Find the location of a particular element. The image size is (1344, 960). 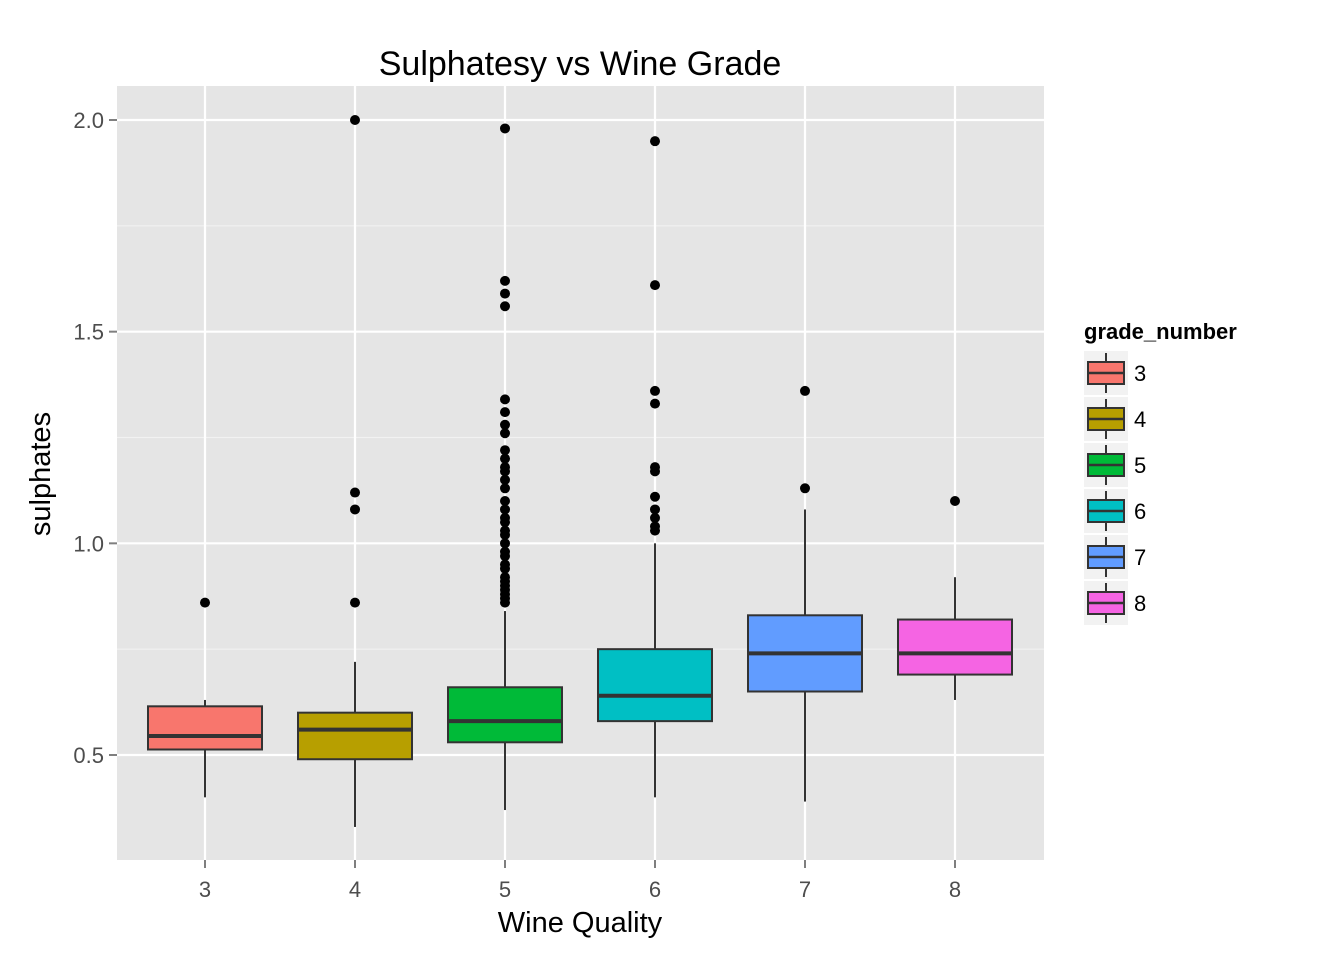

legend-key-5: 5 is located at coordinates (1115, 465).